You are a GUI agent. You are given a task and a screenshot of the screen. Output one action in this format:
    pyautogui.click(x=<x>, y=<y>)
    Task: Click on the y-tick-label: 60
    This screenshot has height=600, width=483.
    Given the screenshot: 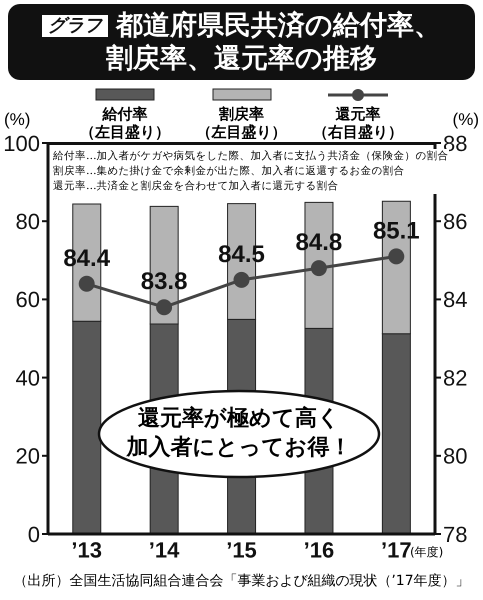 What is the action you would take?
    pyautogui.click(x=28, y=299)
    